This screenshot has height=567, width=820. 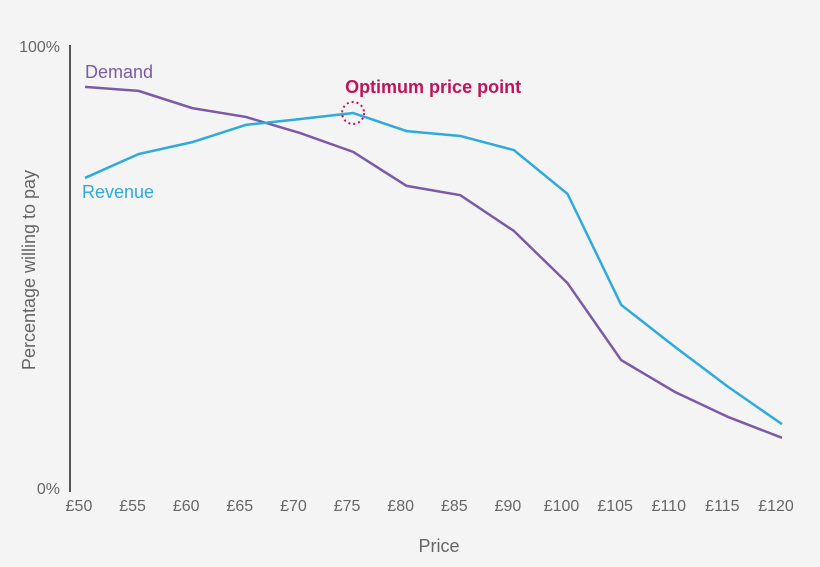 What do you see at coordinates (39, 47) in the screenshot?
I see `y-tick-label: 100%` at bounding box center [39, 47].